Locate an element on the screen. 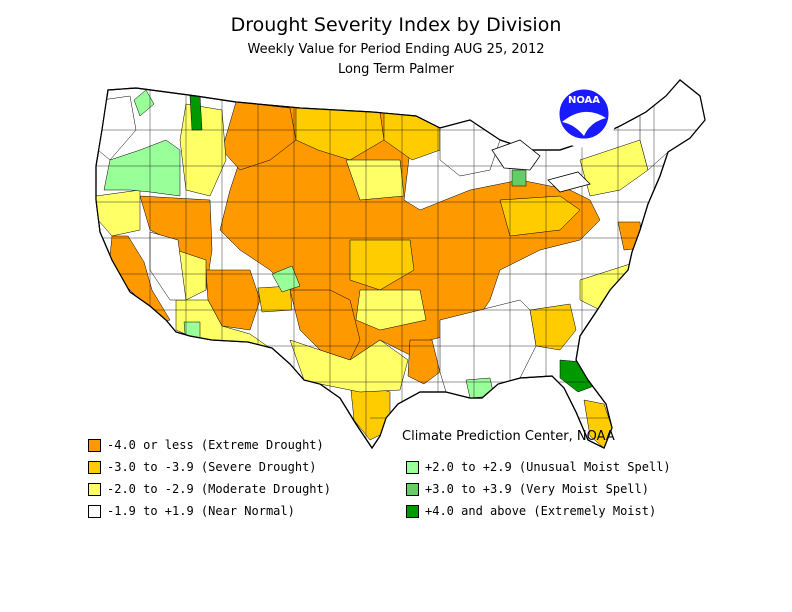 The image size is (792, 612). region-unusual-moist-colorado is located at coordinates (286, 279).